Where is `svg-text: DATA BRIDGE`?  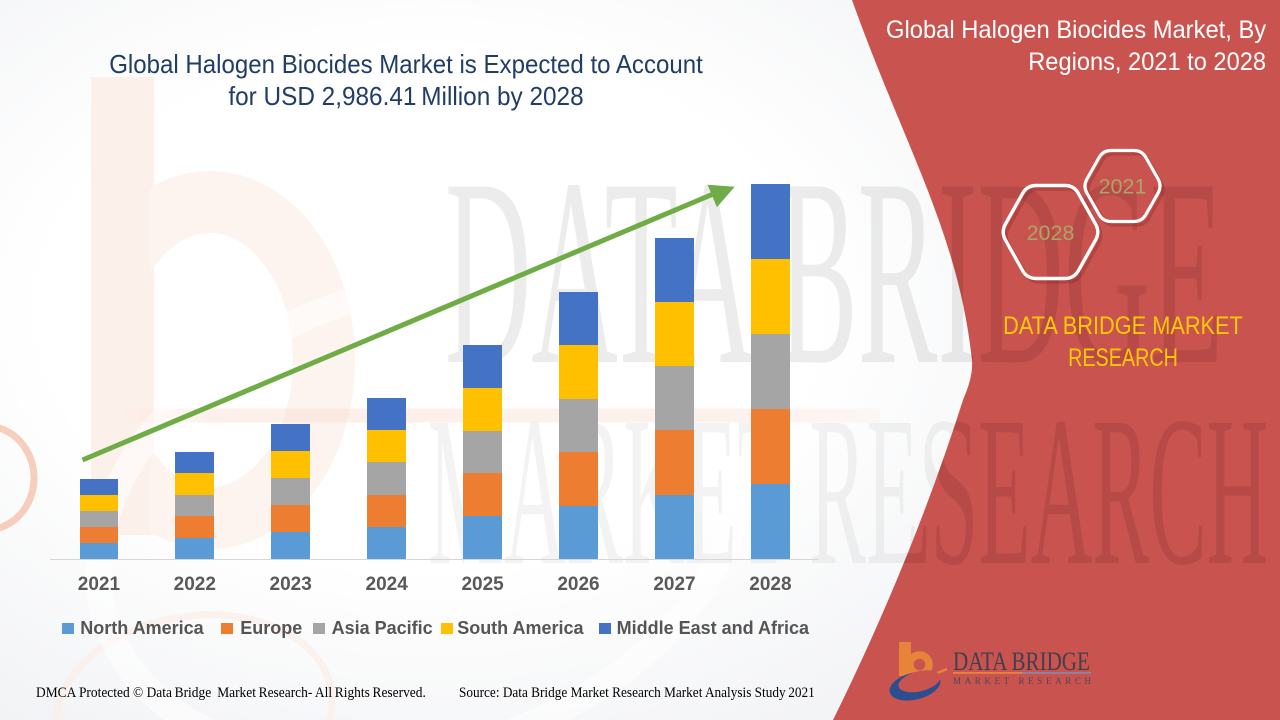
svg-text: DATA BRIDGE is located at coordinates (1021, 662).